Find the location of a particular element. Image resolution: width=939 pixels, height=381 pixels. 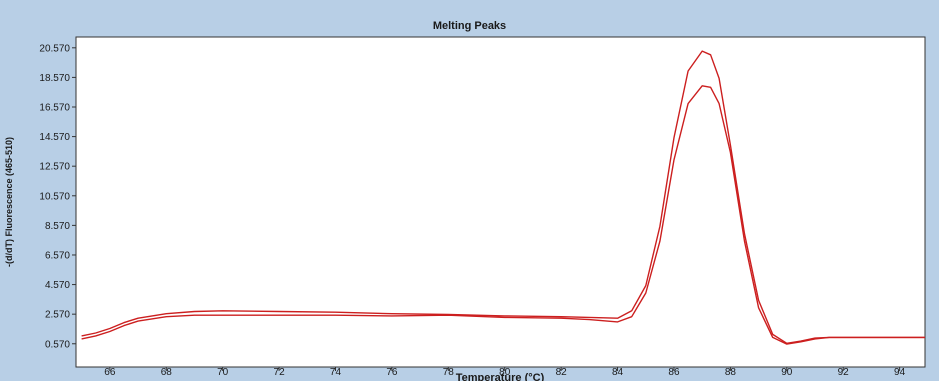

y-tick-label: 2.570 is located at coordinates (57, 315).